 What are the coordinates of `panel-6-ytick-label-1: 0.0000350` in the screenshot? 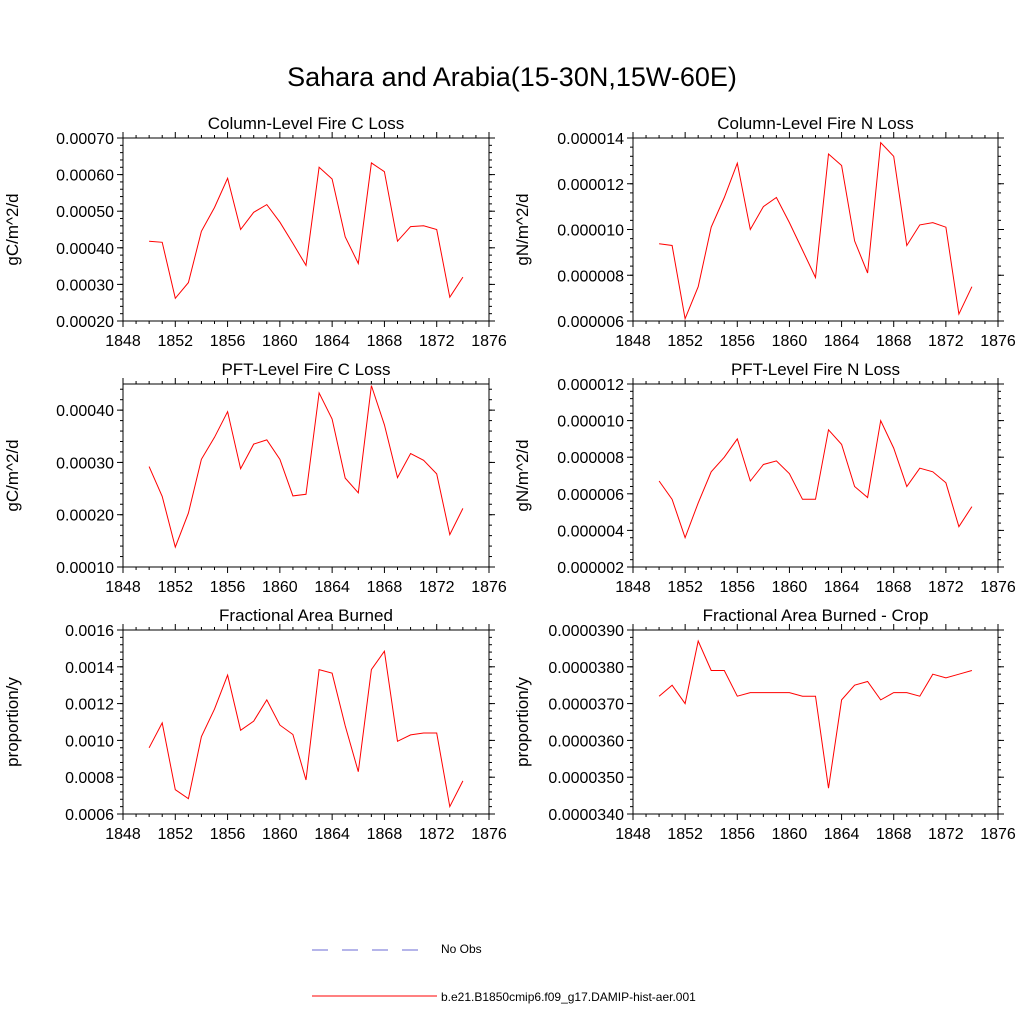 It's located at (586, 778).